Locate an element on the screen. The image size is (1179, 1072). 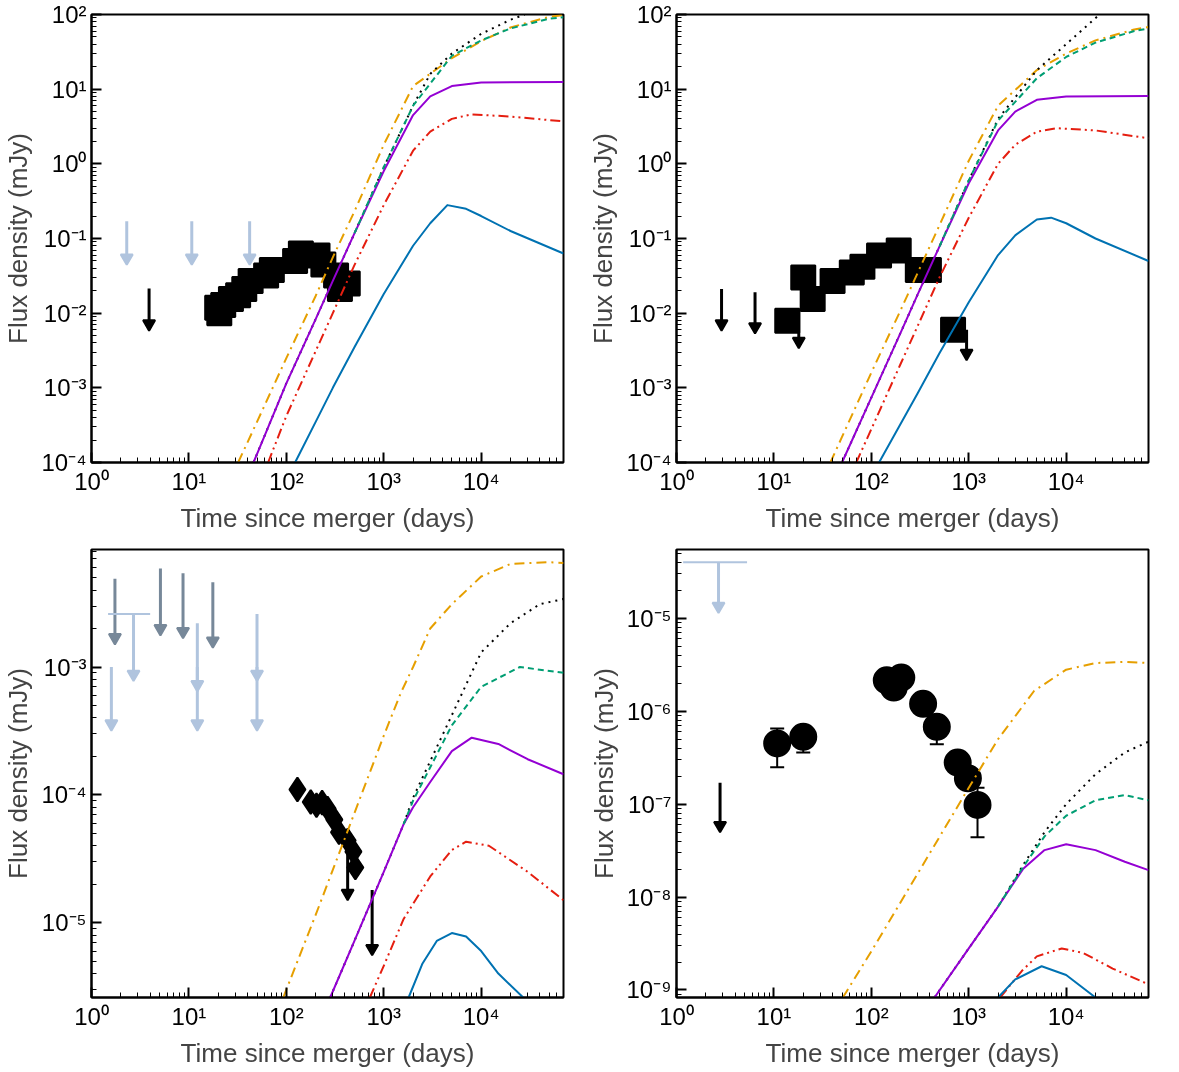
y-tick-label: 10⁻⁴ is located at coordinates (64, 795).